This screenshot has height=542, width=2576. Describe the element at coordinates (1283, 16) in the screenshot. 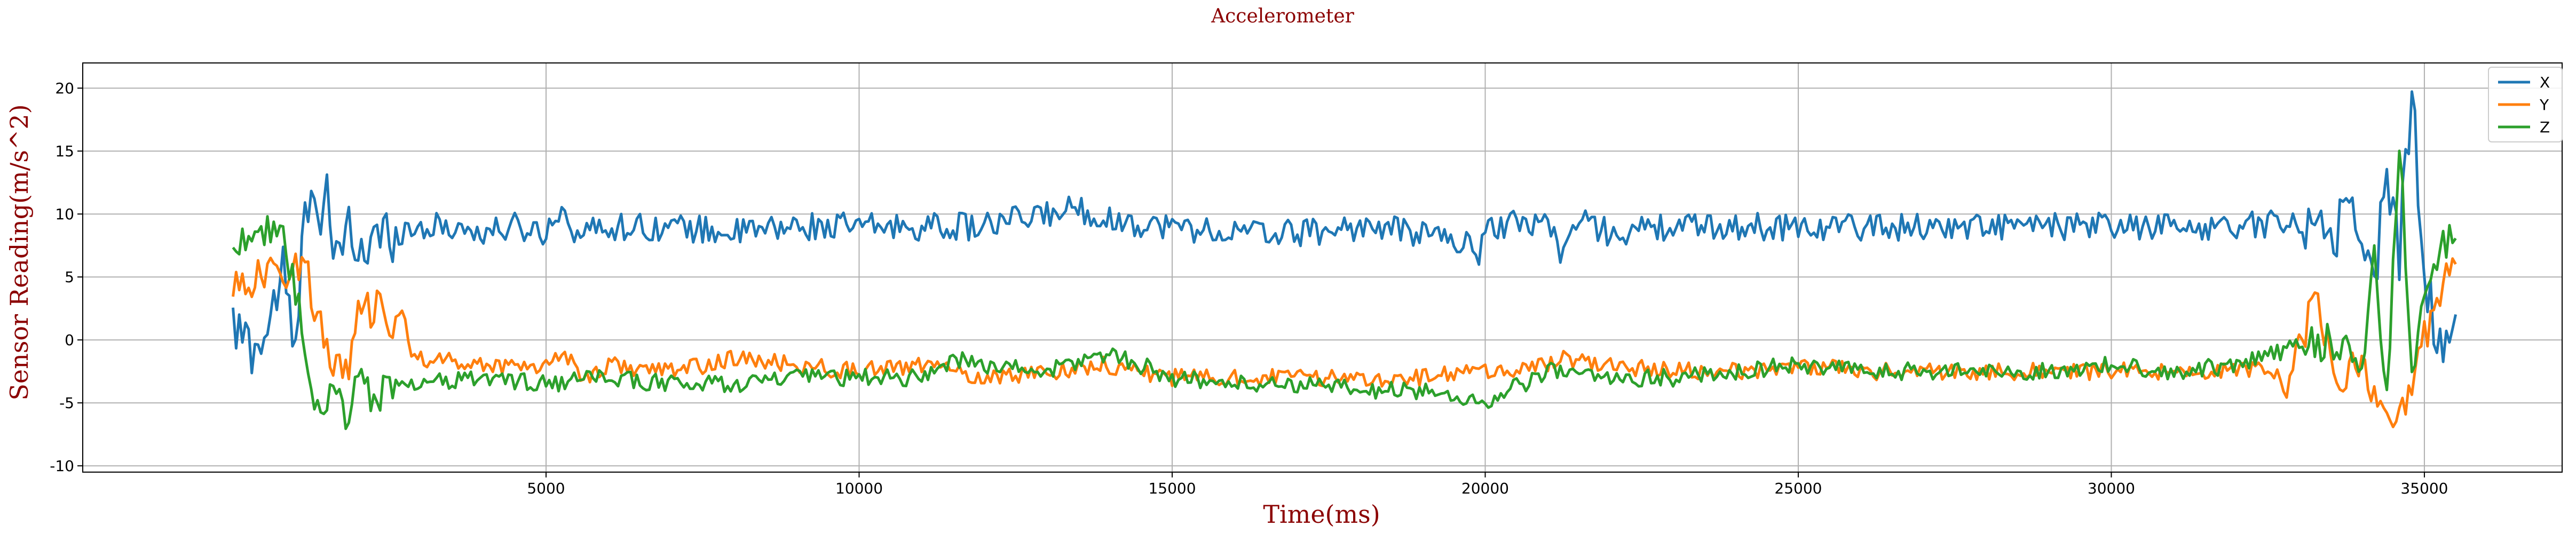

I see `chart-title: Accelerometer` at that location.